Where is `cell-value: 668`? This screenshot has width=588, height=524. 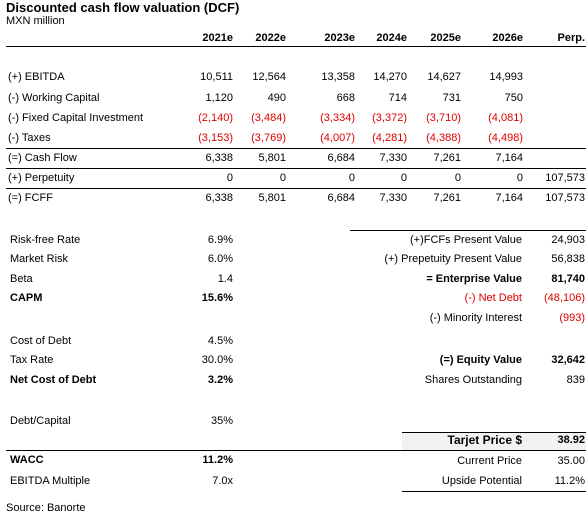
cell-value: 668 is located at coordinates (345, 98).